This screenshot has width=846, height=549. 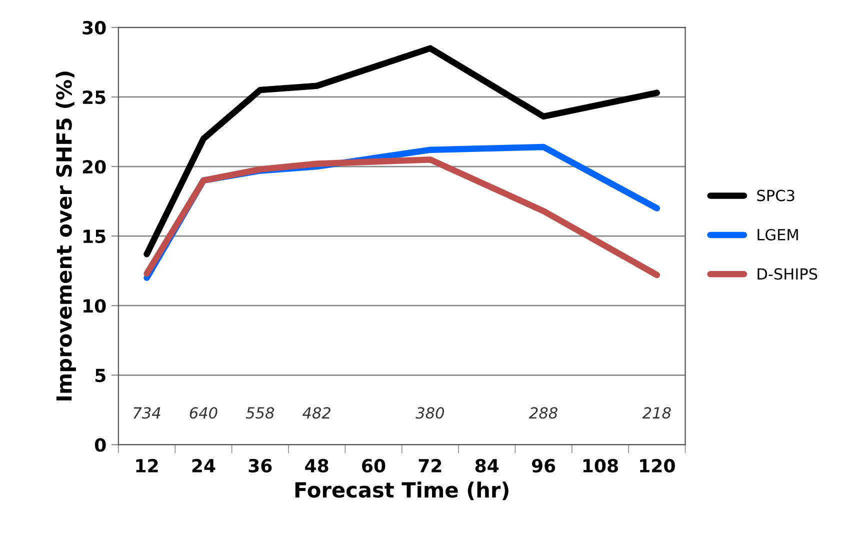 I want to click on y-axis-title: Improvement over SHF5 (%), so click(x=66, y=236).